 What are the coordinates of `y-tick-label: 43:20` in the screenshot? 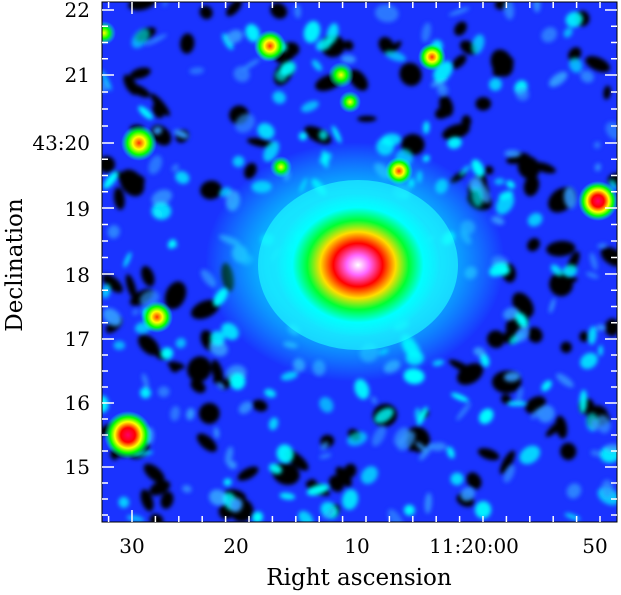 It's located at (61, 143).